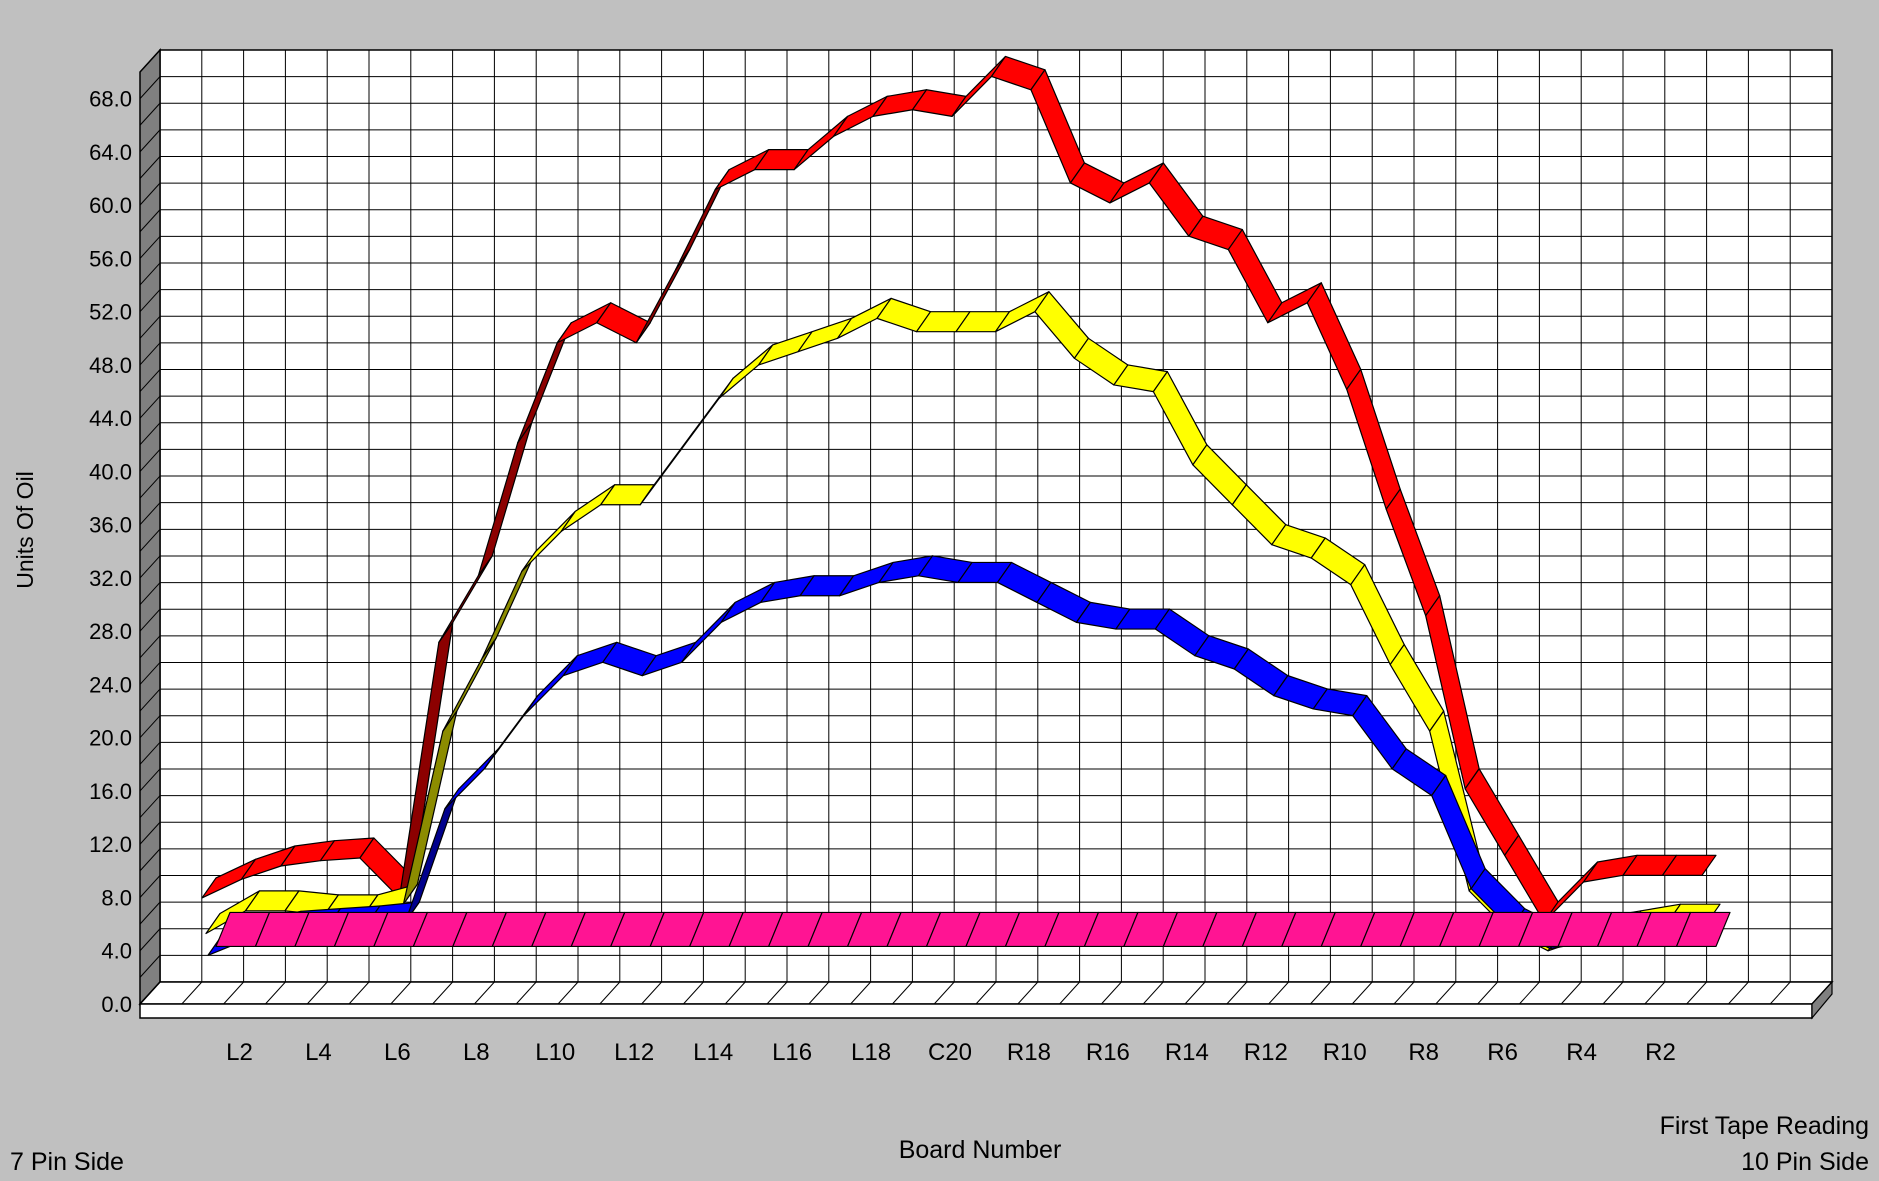  What do you see at coordinates (150, 527) in the screenshot?
I see `left-wall` at bounding box center [150, 527].